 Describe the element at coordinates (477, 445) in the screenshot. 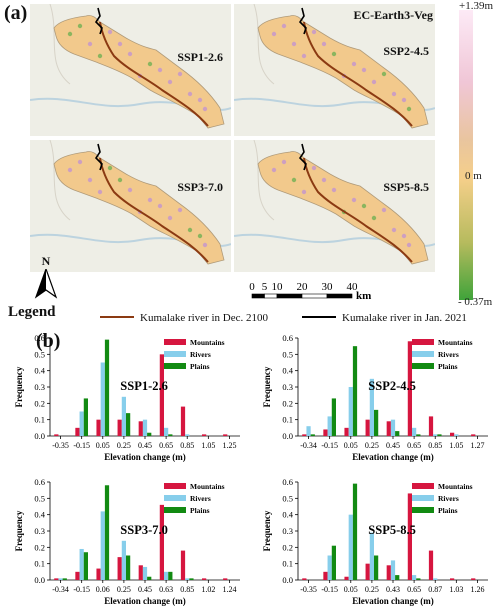

I see `x-tick-label: 1.27` at that location.